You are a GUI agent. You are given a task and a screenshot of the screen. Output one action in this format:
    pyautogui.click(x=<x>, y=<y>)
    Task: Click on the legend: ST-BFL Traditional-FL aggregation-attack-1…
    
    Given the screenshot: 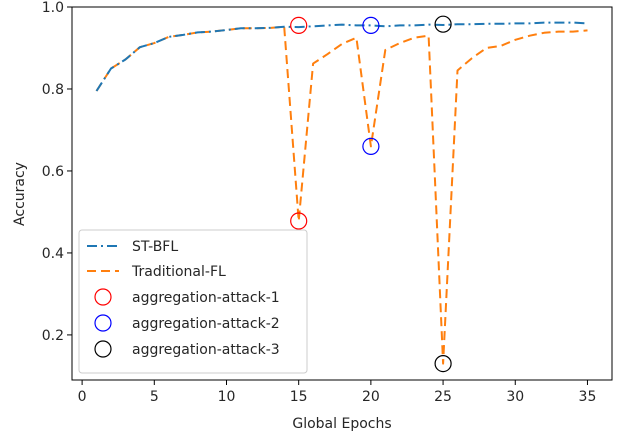 What is the action you would take?
    pyautogui.click(x=193, y=301)
    